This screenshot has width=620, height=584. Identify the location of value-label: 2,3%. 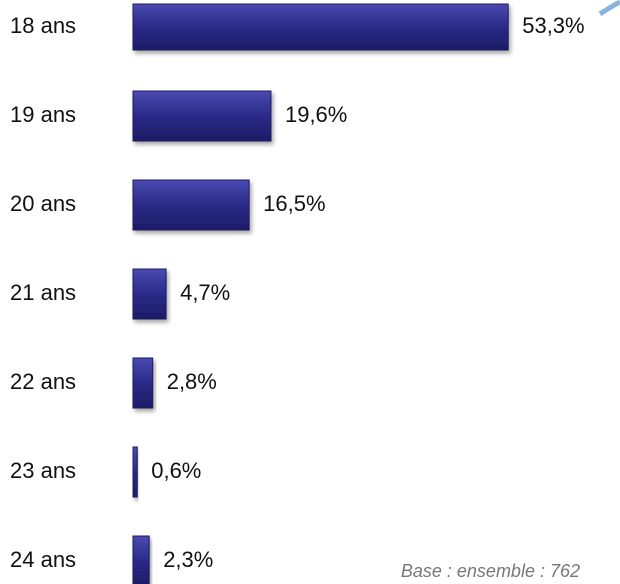
(188, 559).